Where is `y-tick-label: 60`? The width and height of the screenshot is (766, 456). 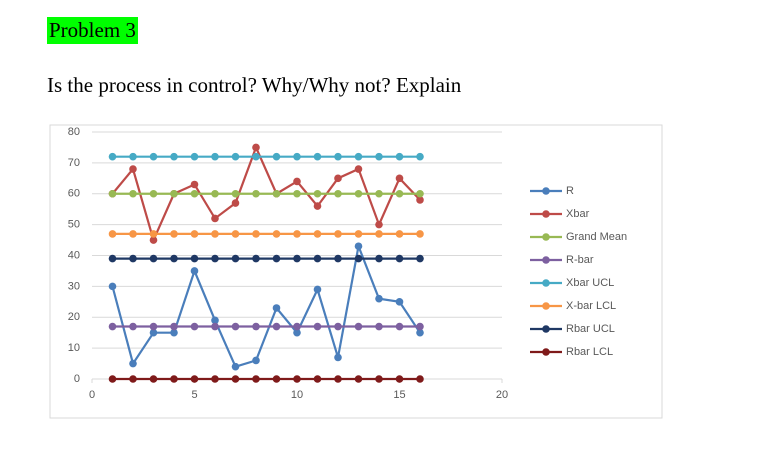 y-tick-label: 60 is located at coordinates (74, 194).